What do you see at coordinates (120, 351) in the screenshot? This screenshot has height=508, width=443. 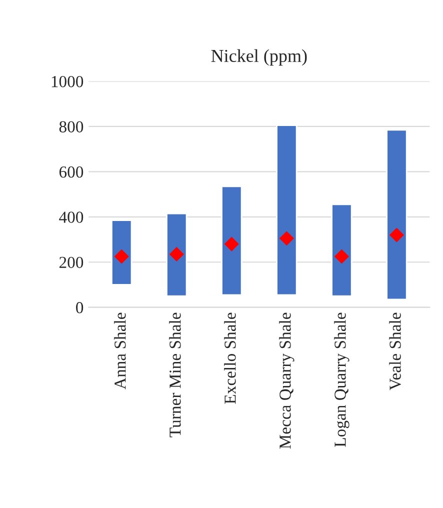 I see `x-tick-label: Anna Shale` at bounding box center [120, 351].